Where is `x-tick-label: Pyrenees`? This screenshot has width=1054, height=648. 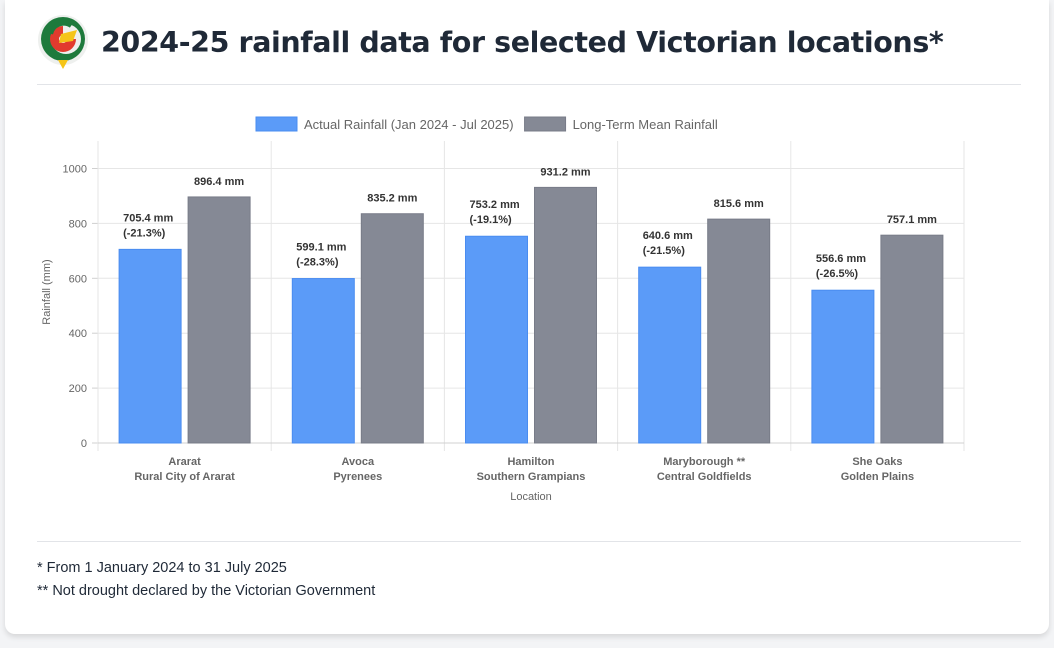
x-tick-label: Pyrenees is located at coordinates (357, 477).